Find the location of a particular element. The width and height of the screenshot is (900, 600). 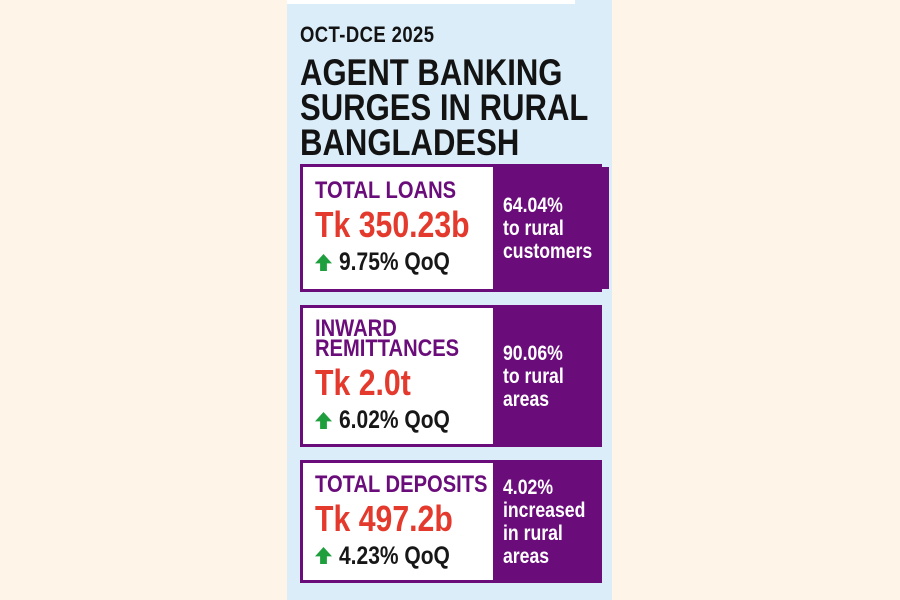

card-side-note: 4.02% increased in rural areas is located at coordinates (547, 521).